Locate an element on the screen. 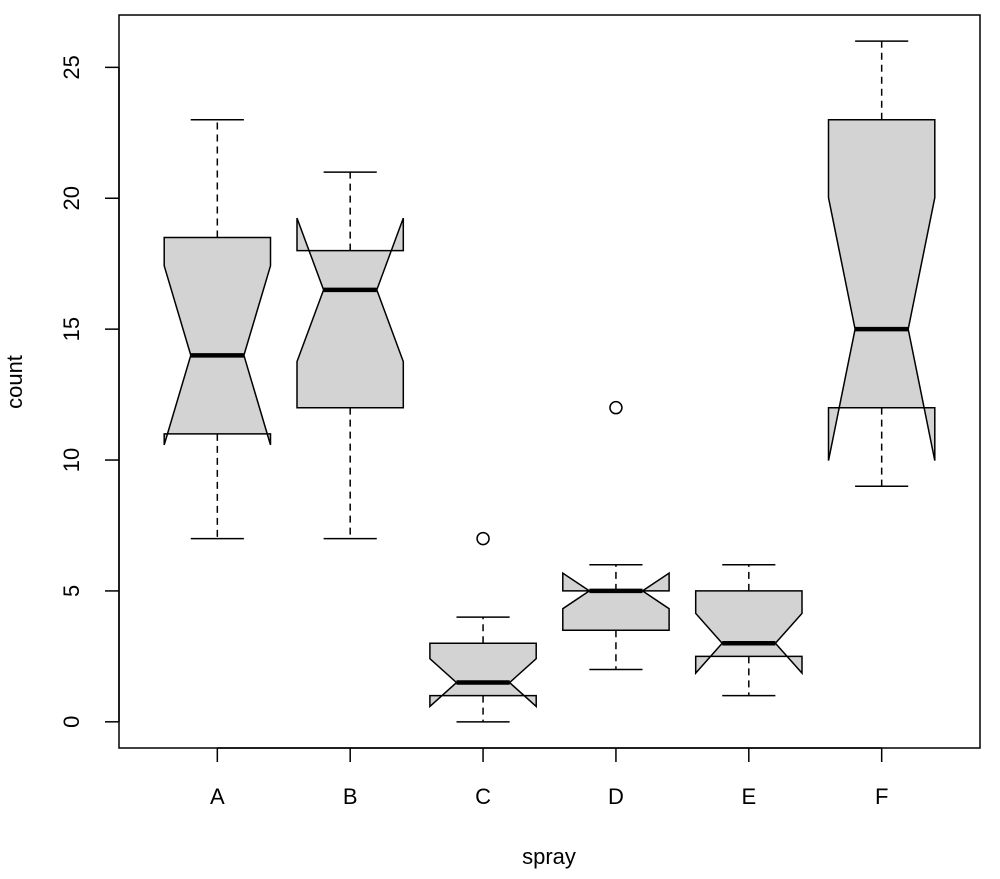 This screenshot has height=879, width=1000. x-tick-label: B is located at coordinates (350, 796).